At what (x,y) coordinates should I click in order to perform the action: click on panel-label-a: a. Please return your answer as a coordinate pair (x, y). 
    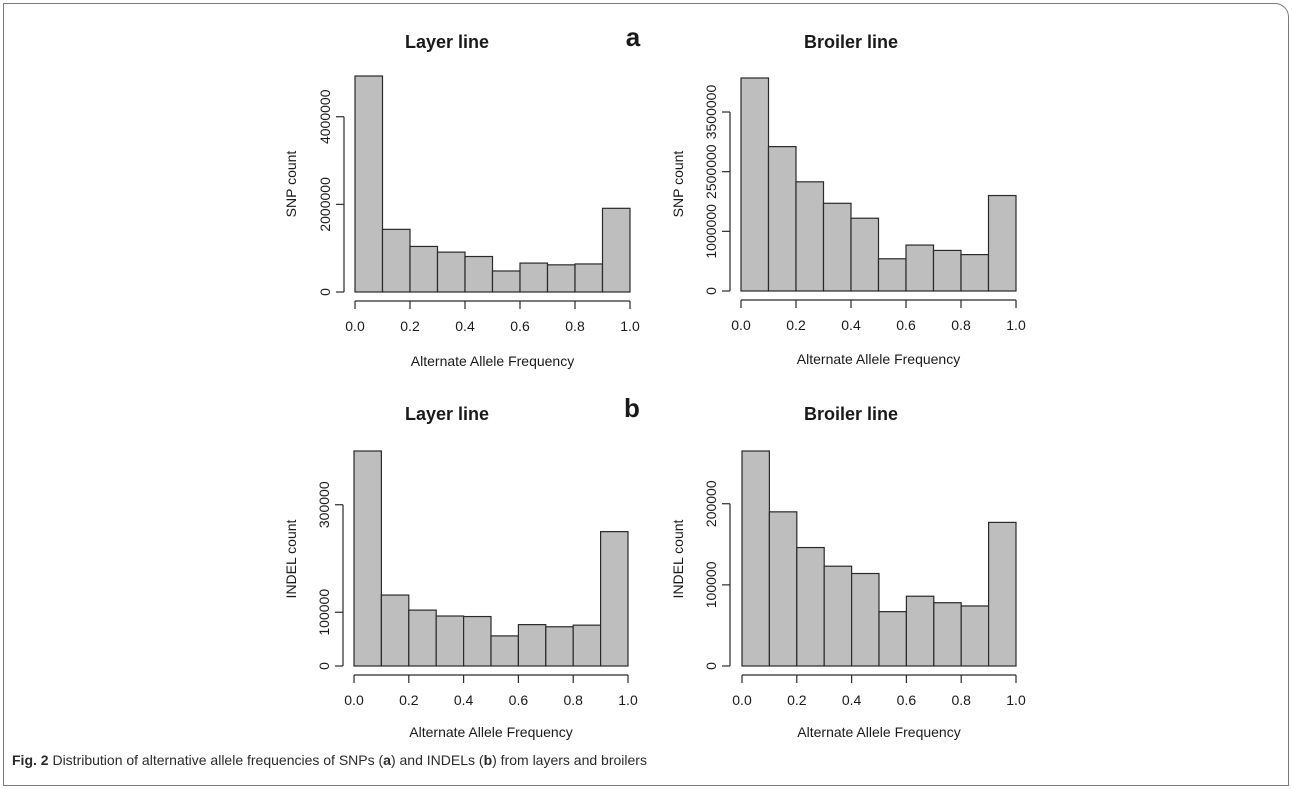
    Looking at the image, I should click on (633, 37).